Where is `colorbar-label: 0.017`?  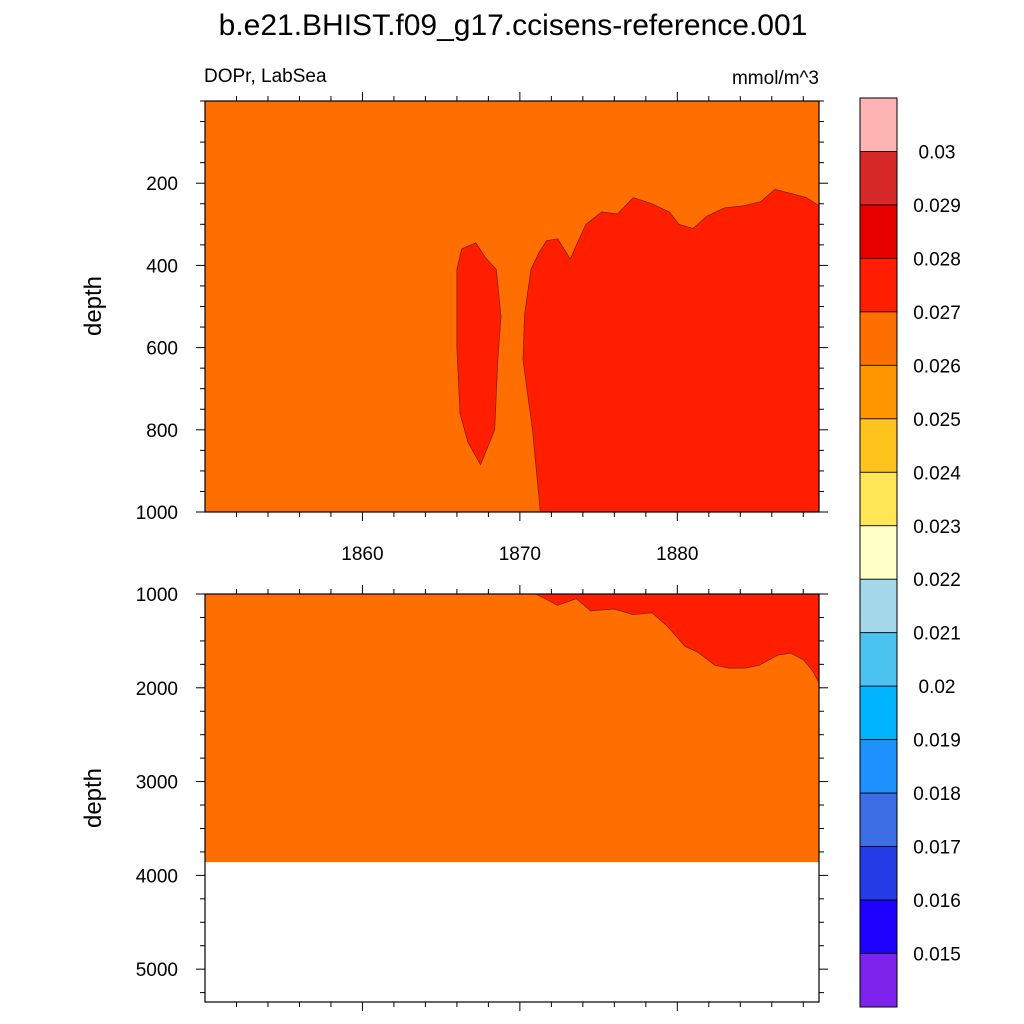 colorbar-label: 0.017 is located at coordinates (937, 848).